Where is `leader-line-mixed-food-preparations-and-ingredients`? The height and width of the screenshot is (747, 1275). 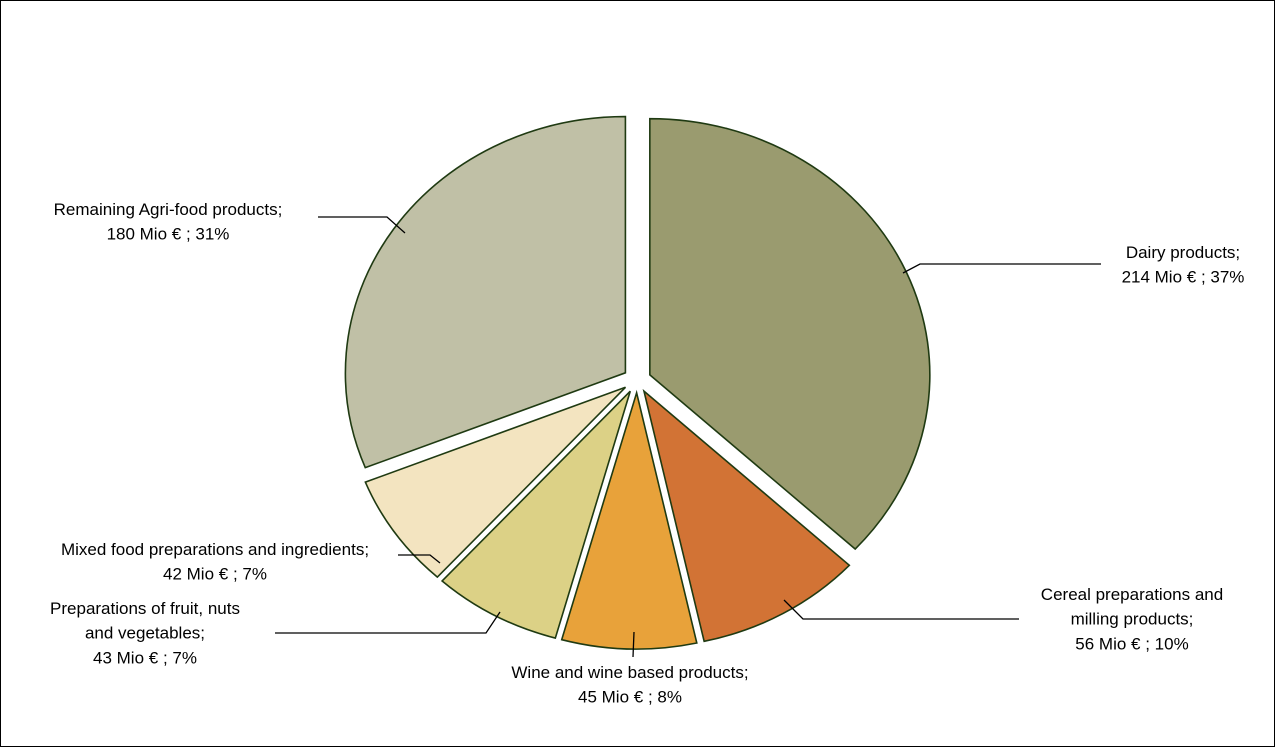
leader-line-mixed-food-preparations-and-ingredients is located at coordinates (419, 559).